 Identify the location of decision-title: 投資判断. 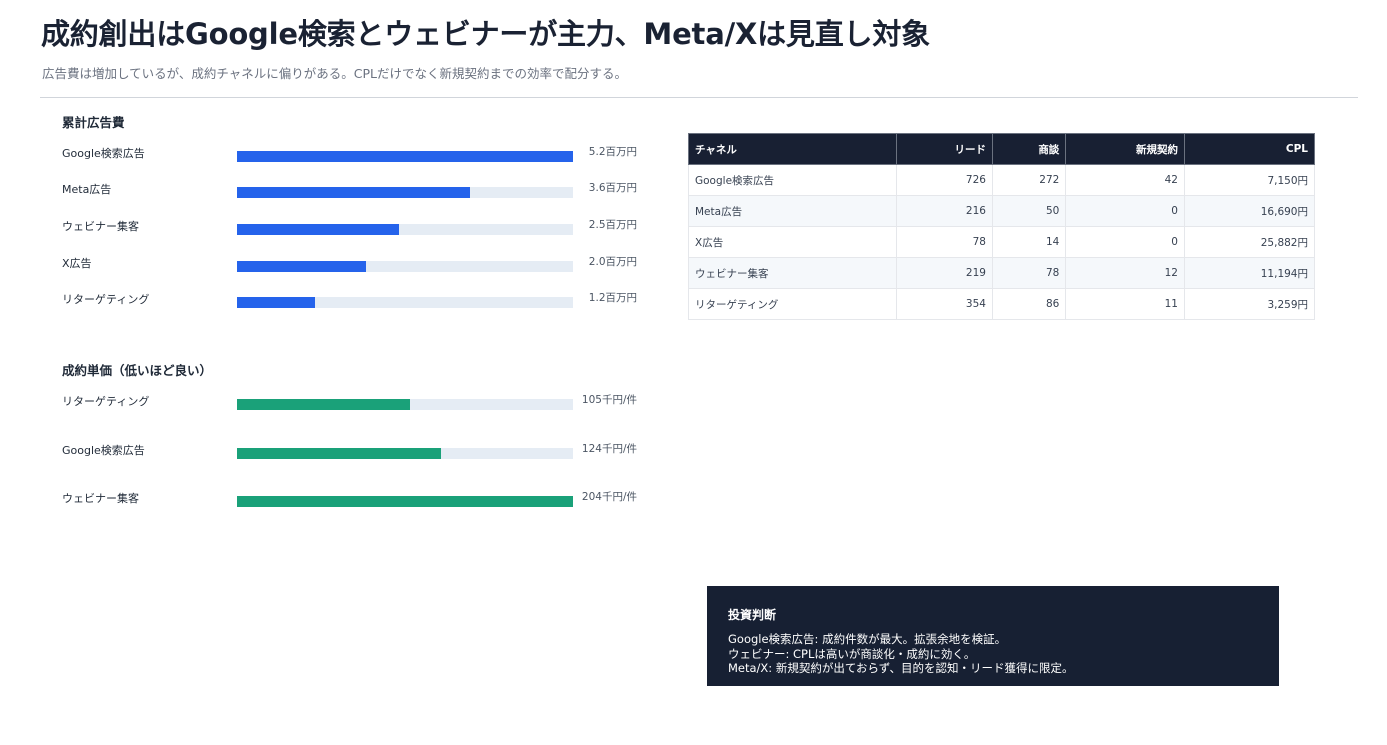
(752, 615).